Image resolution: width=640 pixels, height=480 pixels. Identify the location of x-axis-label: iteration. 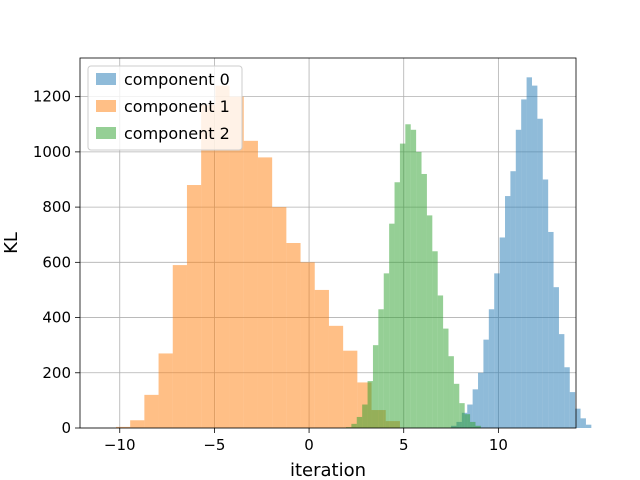
(328, 470).